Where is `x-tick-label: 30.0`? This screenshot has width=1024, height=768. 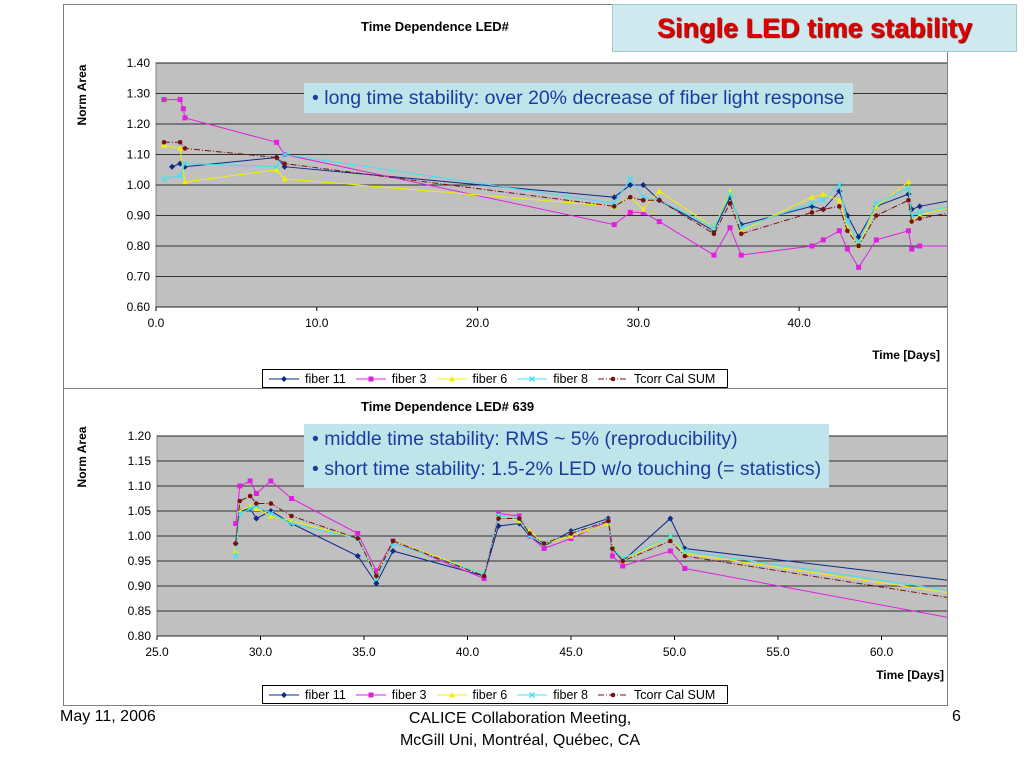 x-tick-label: 30.0 is located at coordinates (639, 323).